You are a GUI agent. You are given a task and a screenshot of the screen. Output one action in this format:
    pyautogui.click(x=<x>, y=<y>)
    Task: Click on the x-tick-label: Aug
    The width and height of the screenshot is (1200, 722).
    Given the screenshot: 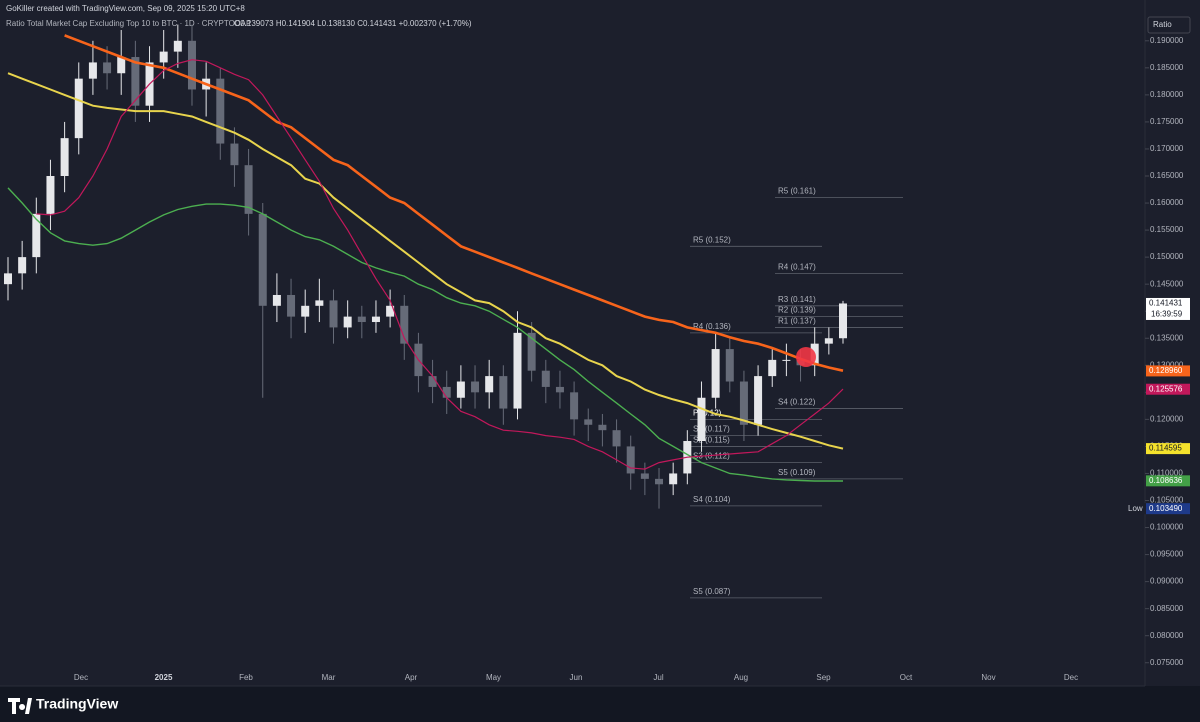 What is the action you would take?
    pyautogui.click(x=741, y=677)
    